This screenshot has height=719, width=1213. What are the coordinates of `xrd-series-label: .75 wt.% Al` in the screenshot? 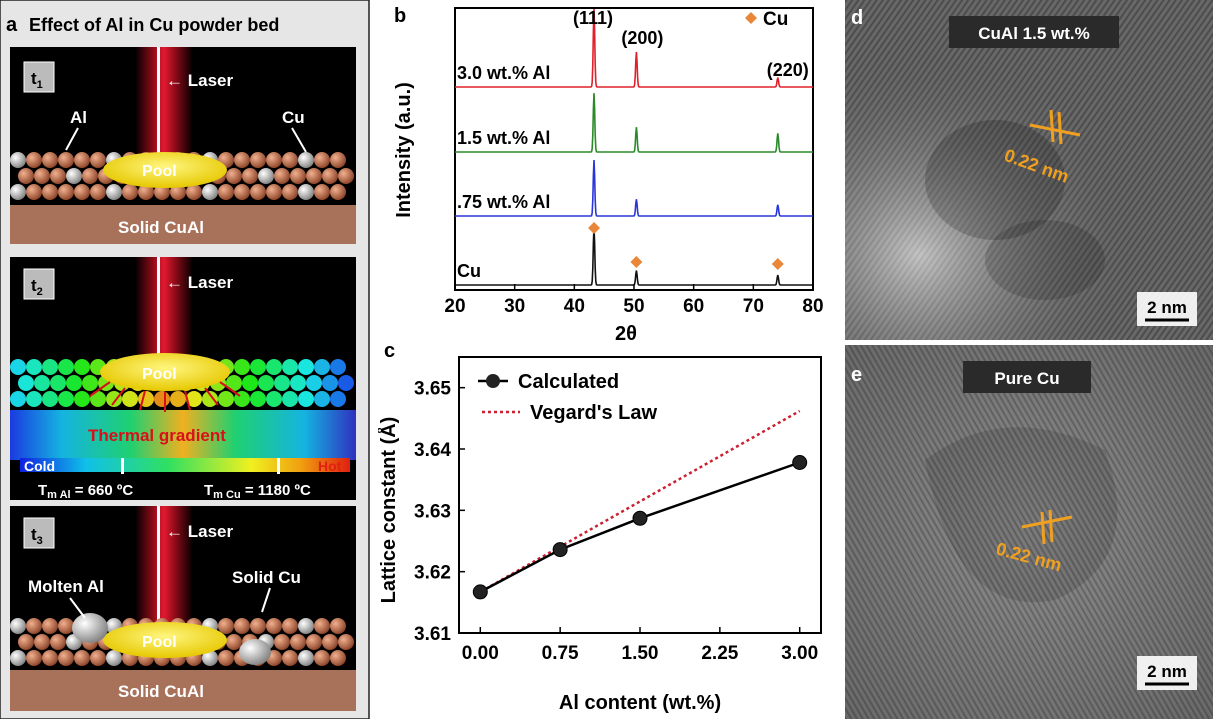 It's located at (503, 202).